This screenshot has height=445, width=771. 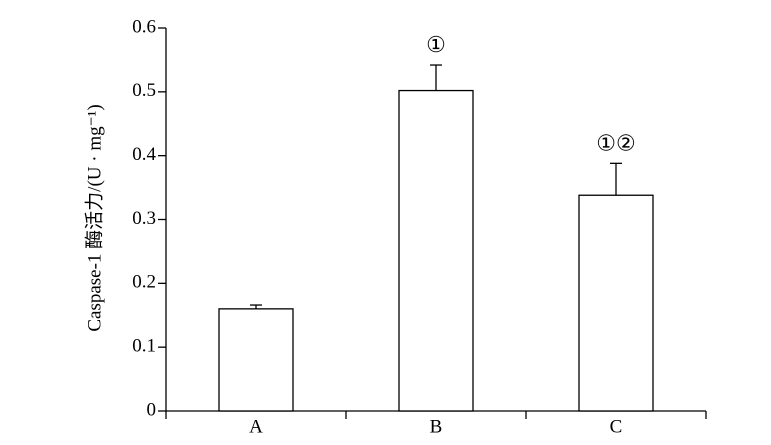 I want to click on y-tick-label: 0.3, so click(x=144, y=218).